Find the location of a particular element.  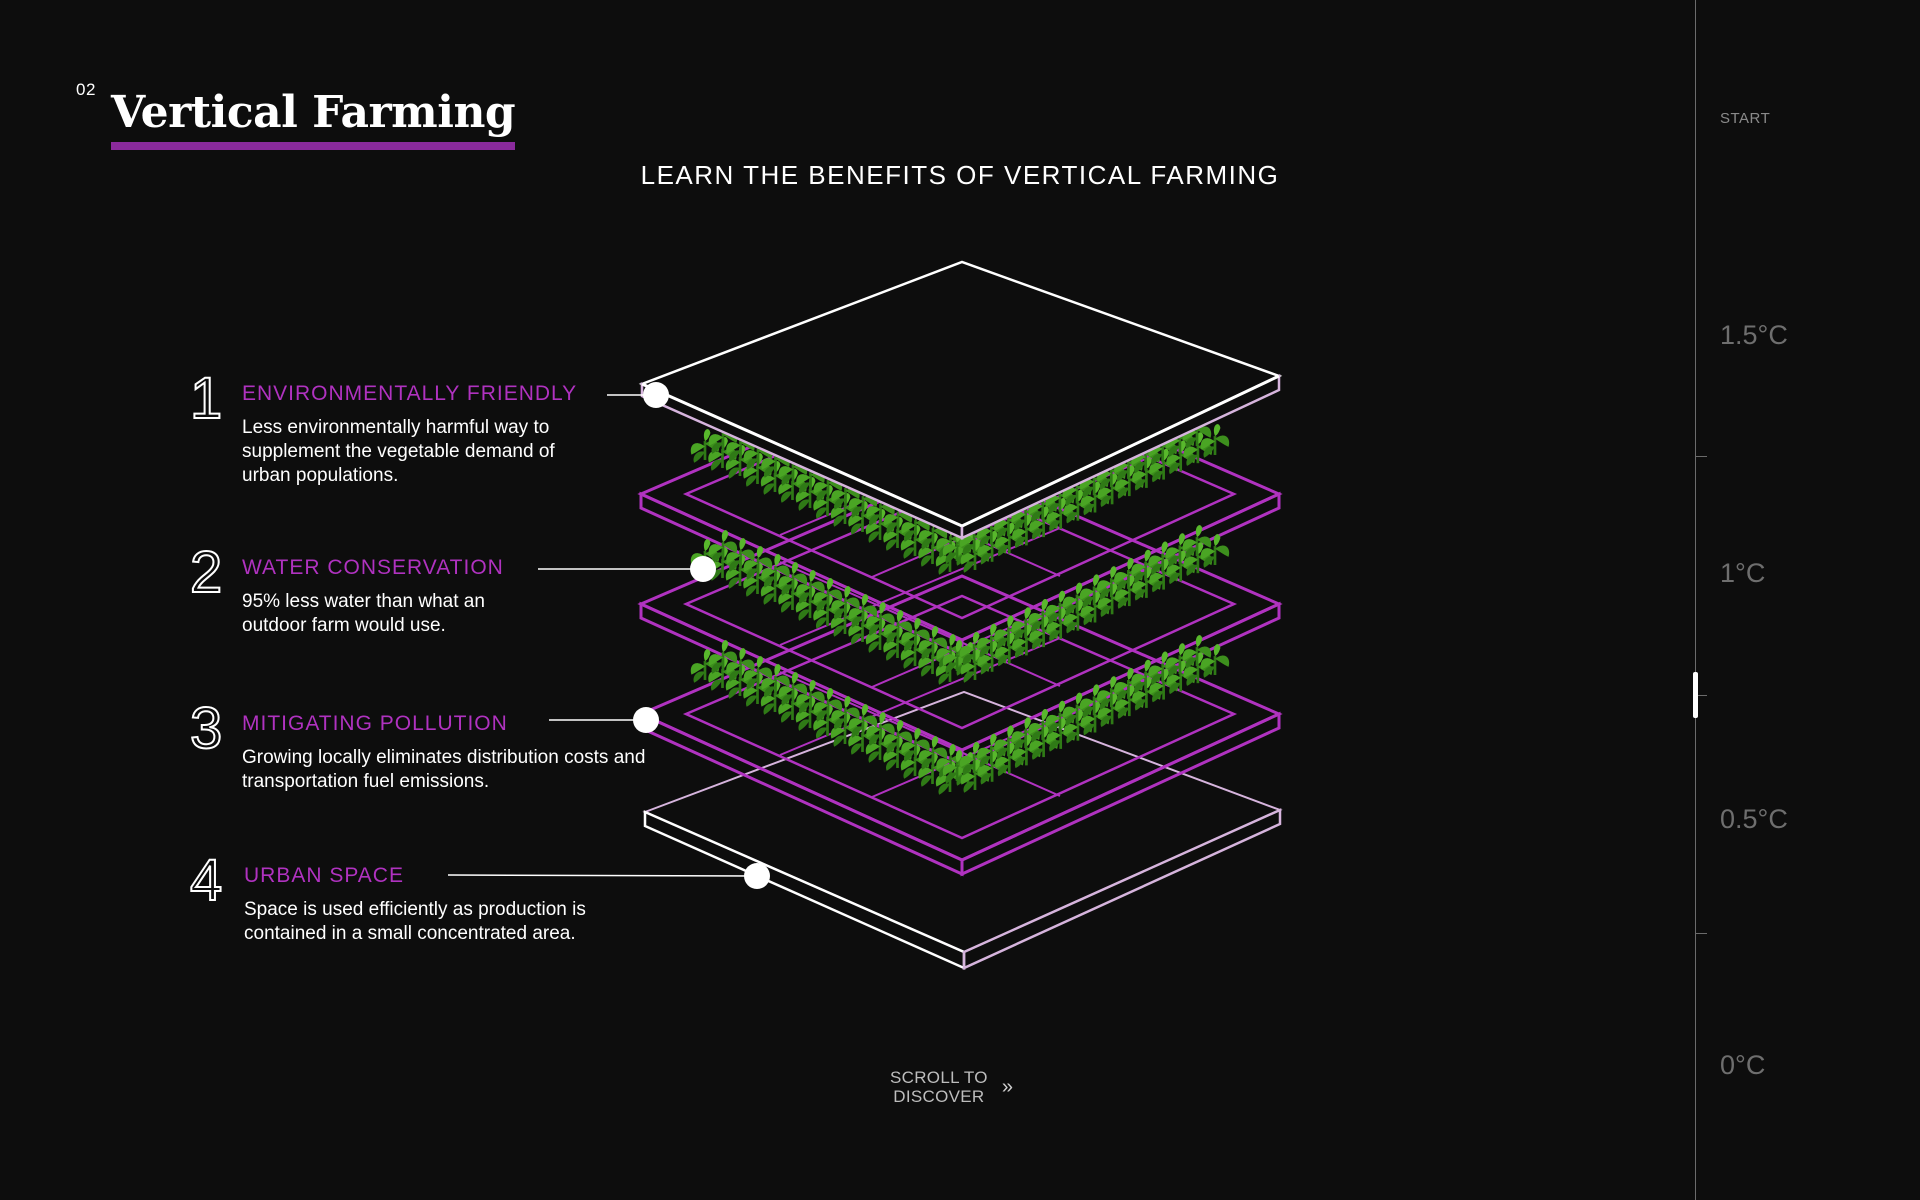

rail-label-1c: 1°C is located at coordinates (1743, 573).